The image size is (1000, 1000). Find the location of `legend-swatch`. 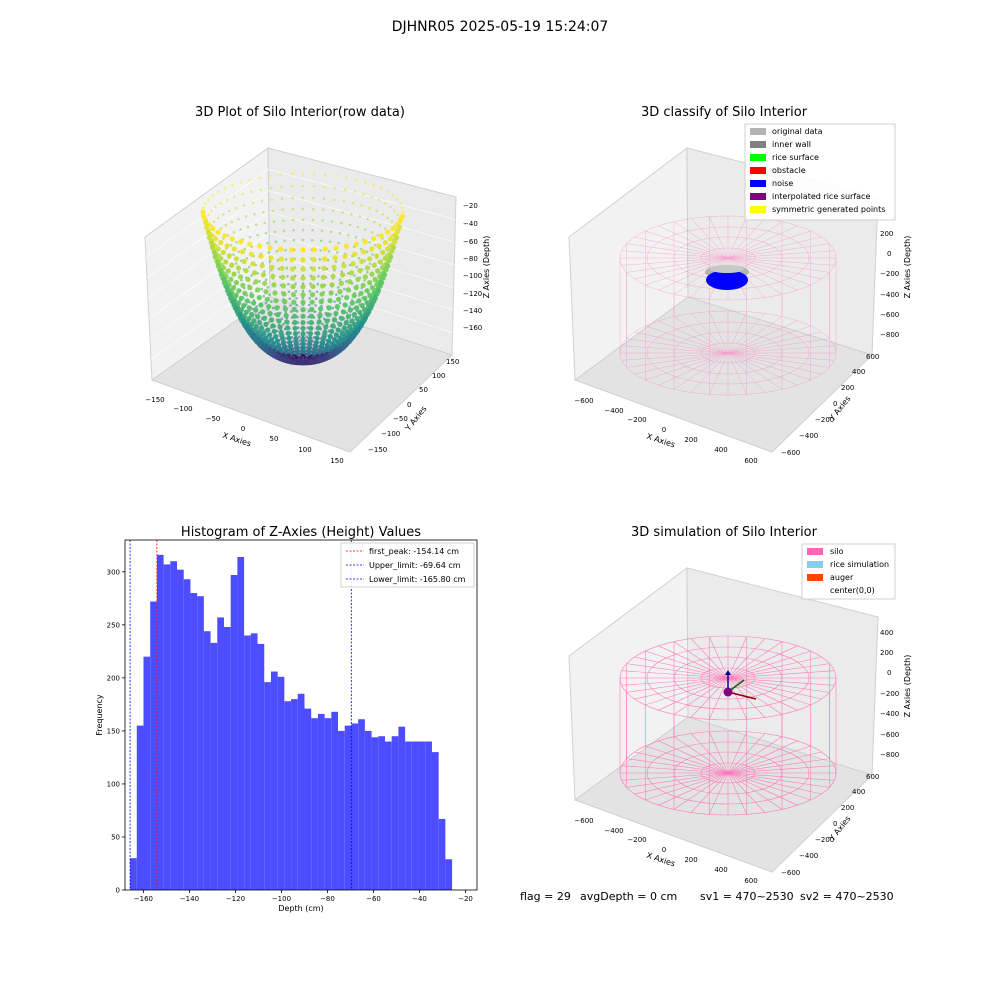

legend-swatch is located at coordinates (815, 551).